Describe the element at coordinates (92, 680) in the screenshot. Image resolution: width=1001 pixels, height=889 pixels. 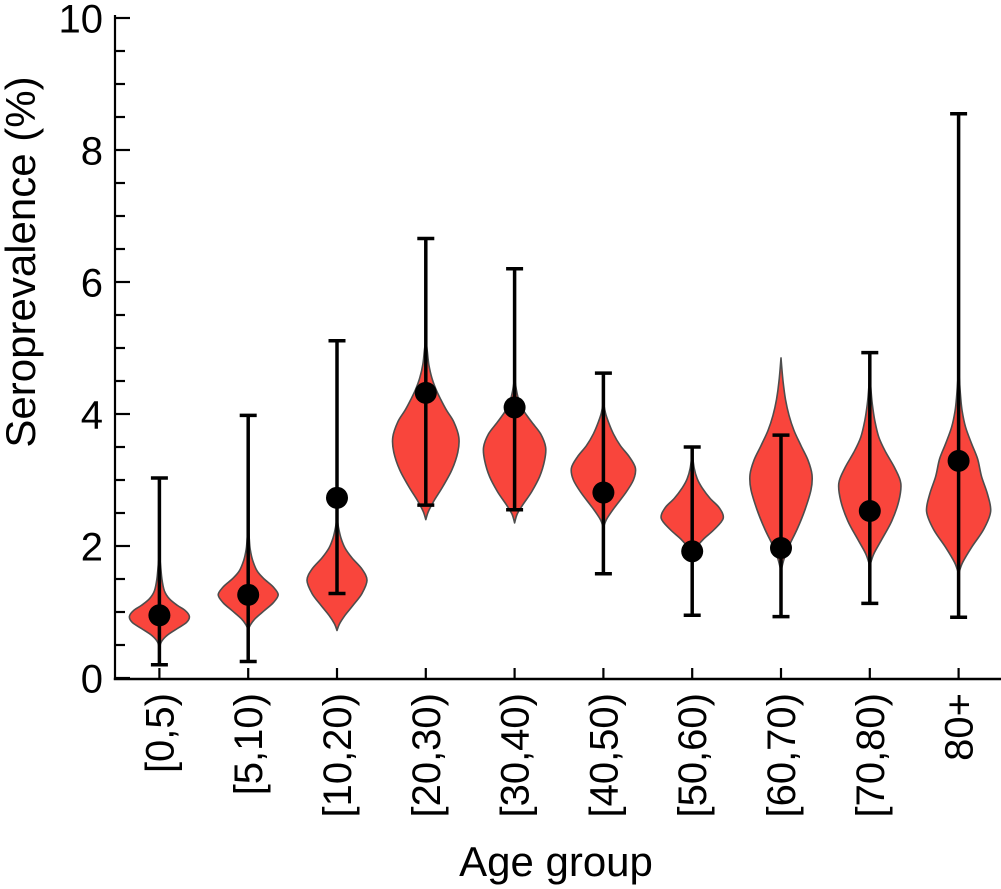
I see `y-tick-label: 0` at that location.